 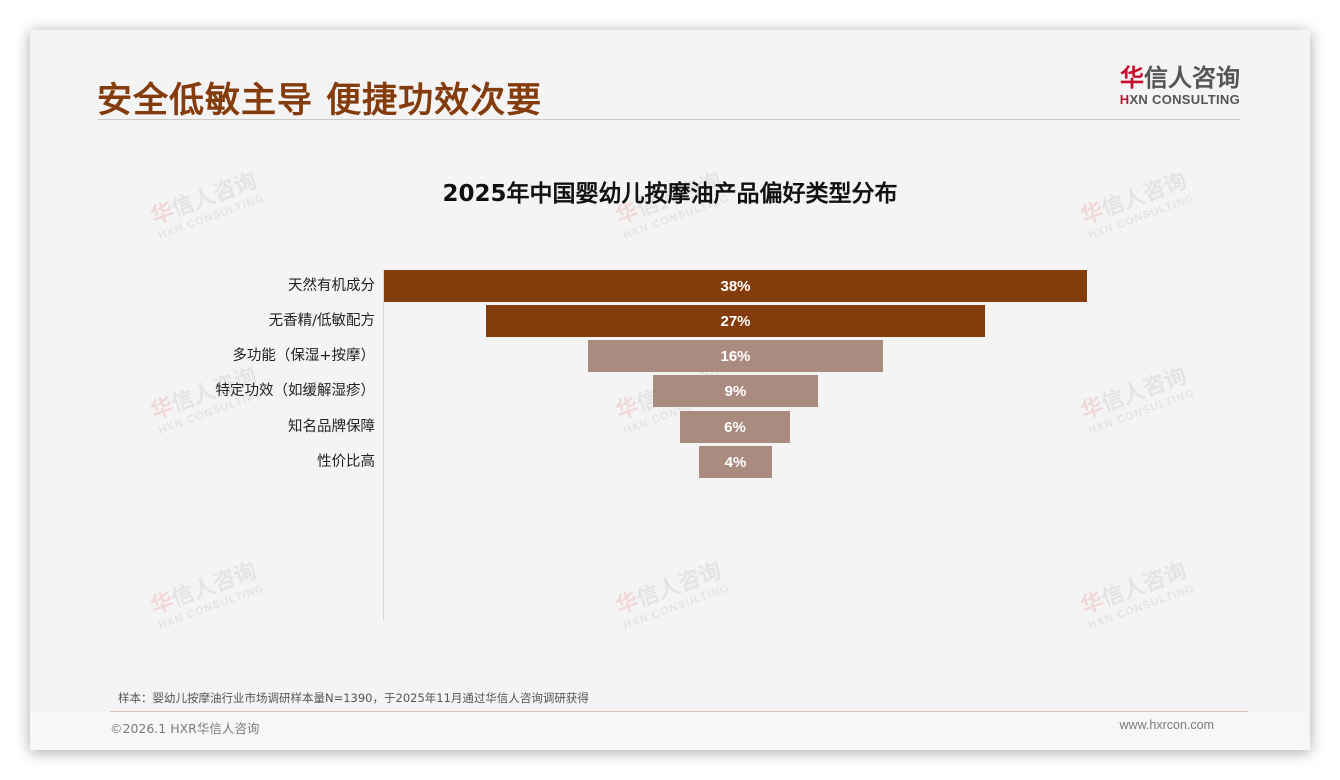 What do you see at coordinates (320, 101) in the screenshot?
I see `page-title: 安全低敏主导 便捷功效次要` at bounding box center [320, 101].